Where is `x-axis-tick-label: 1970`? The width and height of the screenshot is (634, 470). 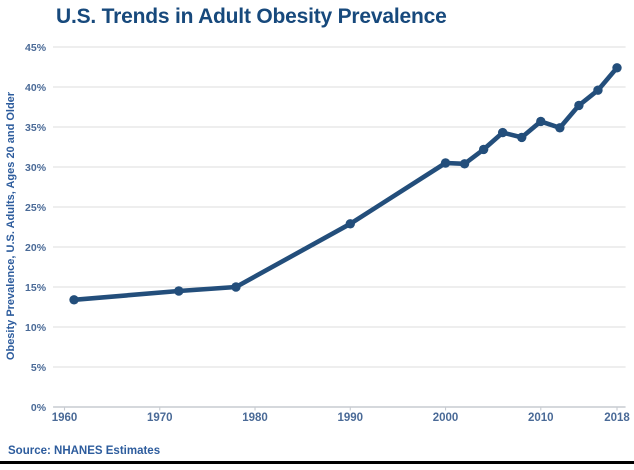
x-axis-tick-label: 1970 is located at coordinates (160, 418).